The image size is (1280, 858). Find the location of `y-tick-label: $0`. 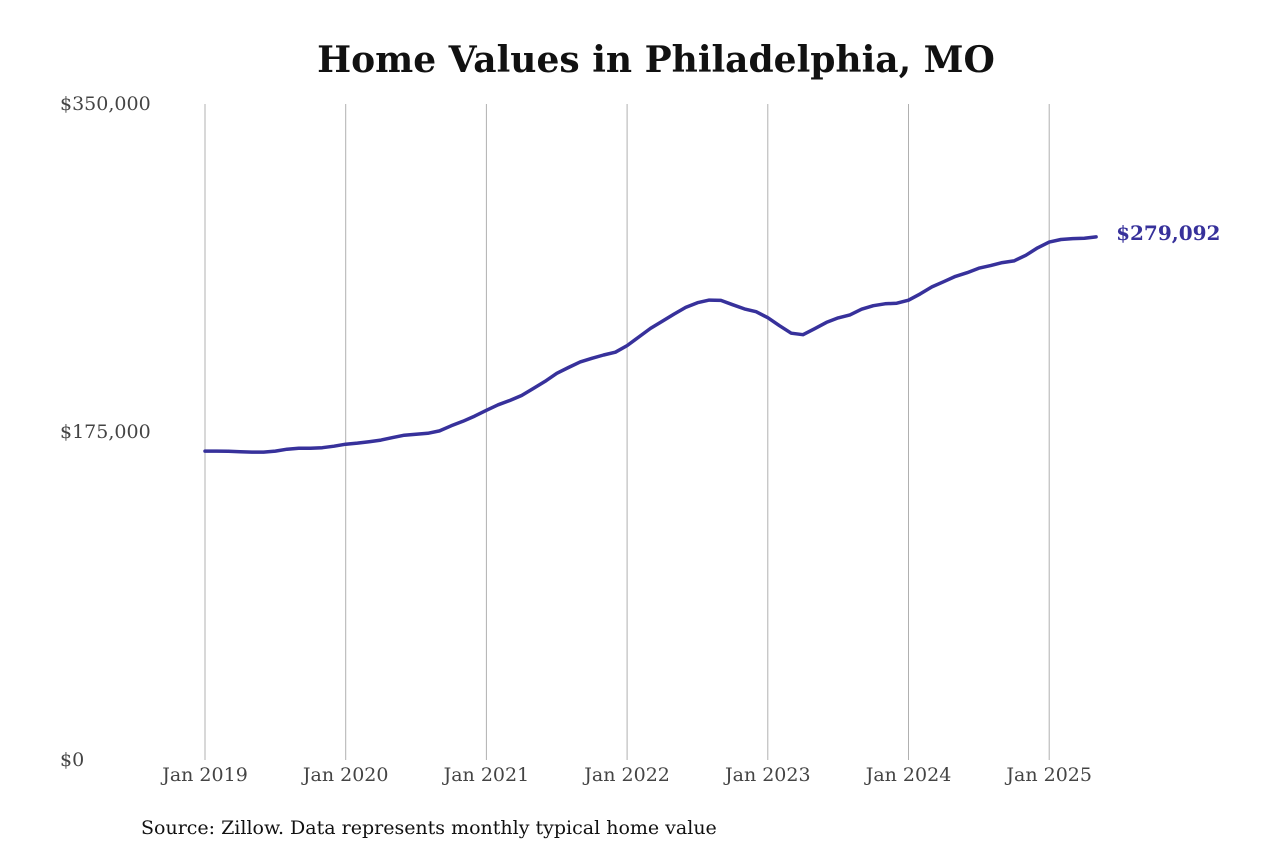

y-tick-label: $0 is located at coordinates (72, 760).